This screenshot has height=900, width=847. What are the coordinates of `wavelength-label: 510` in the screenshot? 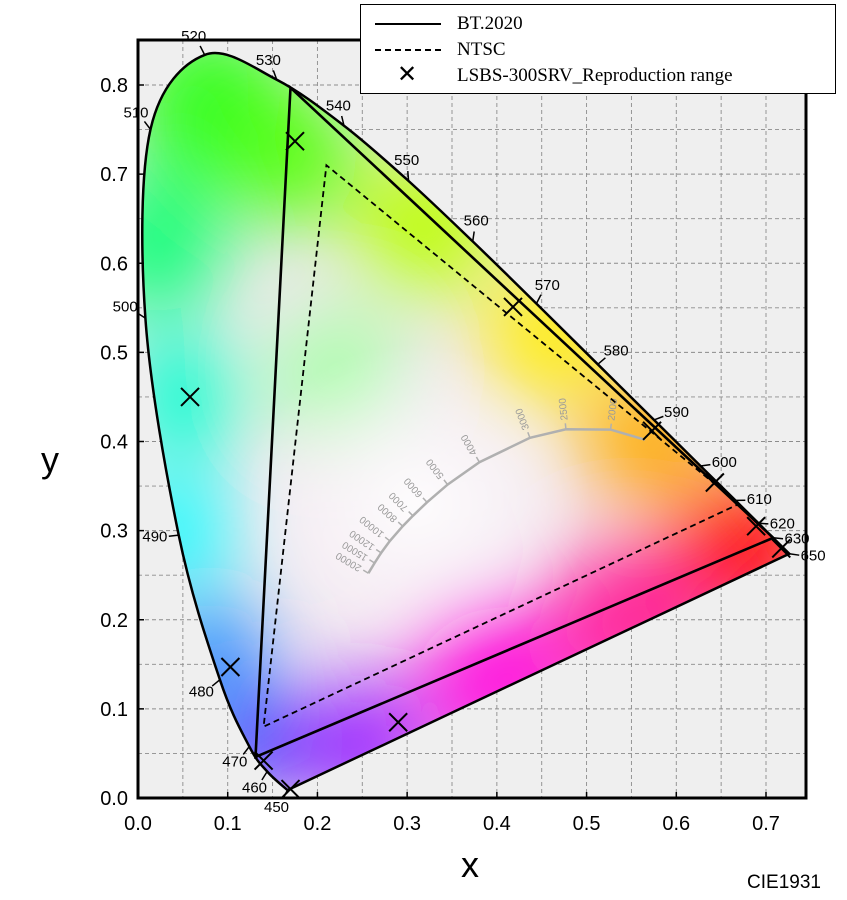 It's located at (135, 112).